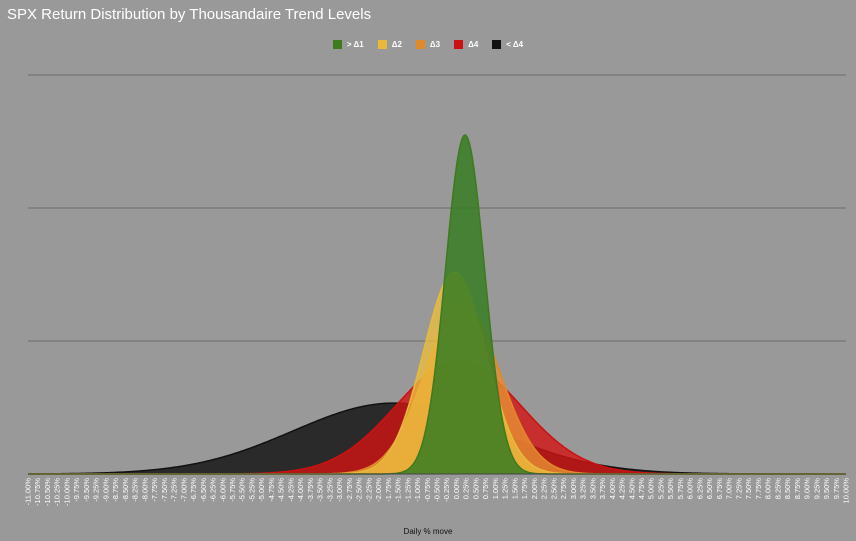 This screenshot has height=541, width=856. What do you see at coordinates (729, 489) in the screenshot?
I see `x-tick-label: 7.00%` at bounding box center [729, 489].